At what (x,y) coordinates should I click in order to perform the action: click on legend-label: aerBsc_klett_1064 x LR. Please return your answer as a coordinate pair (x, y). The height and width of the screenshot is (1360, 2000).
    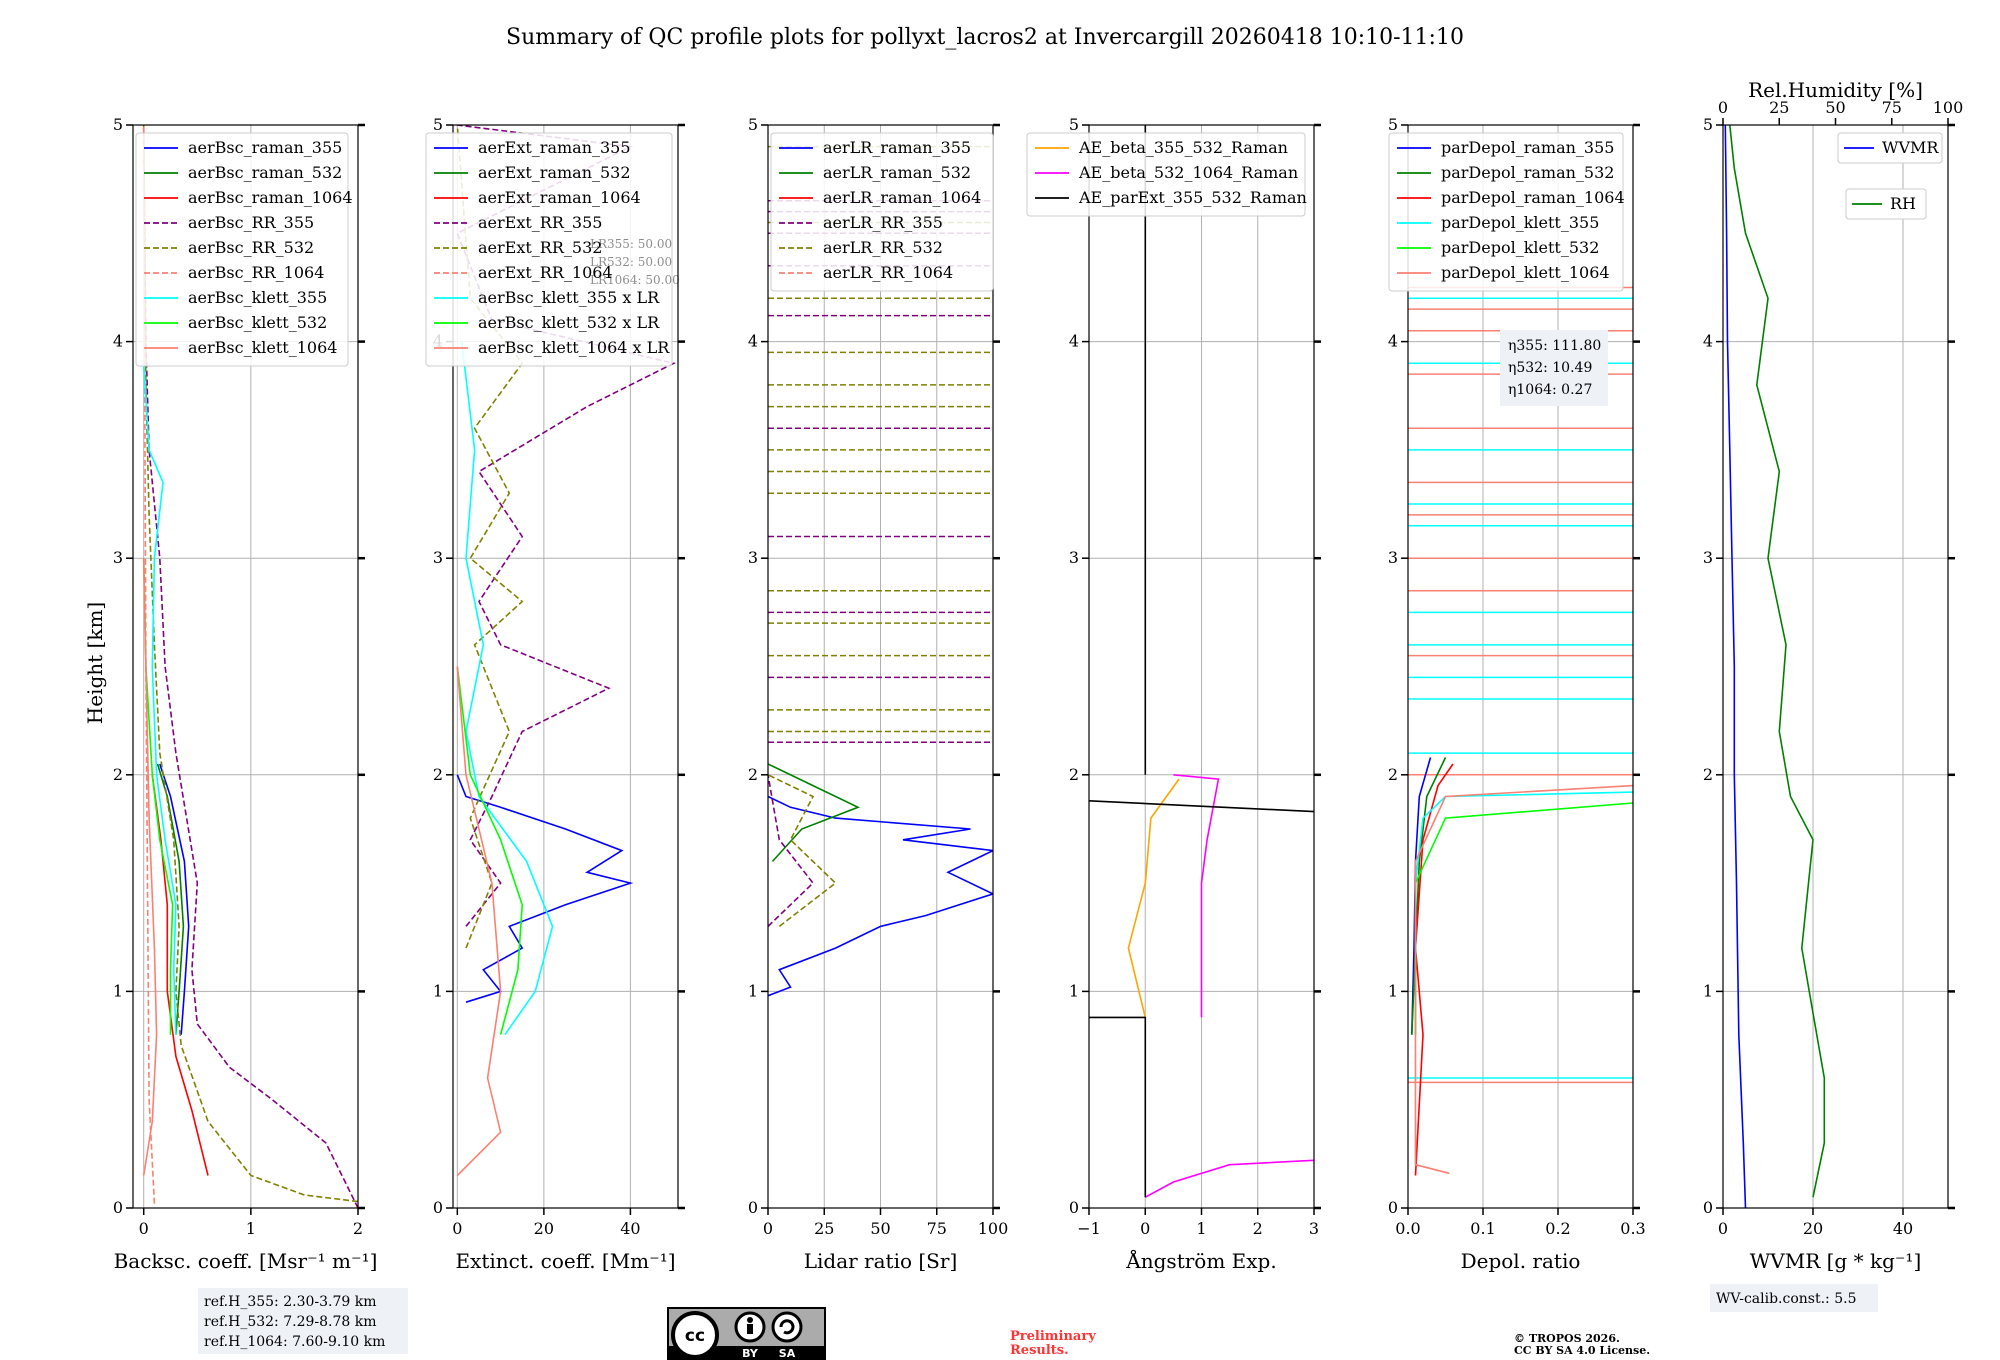
    Looking at the image, I should click on (574, 347).